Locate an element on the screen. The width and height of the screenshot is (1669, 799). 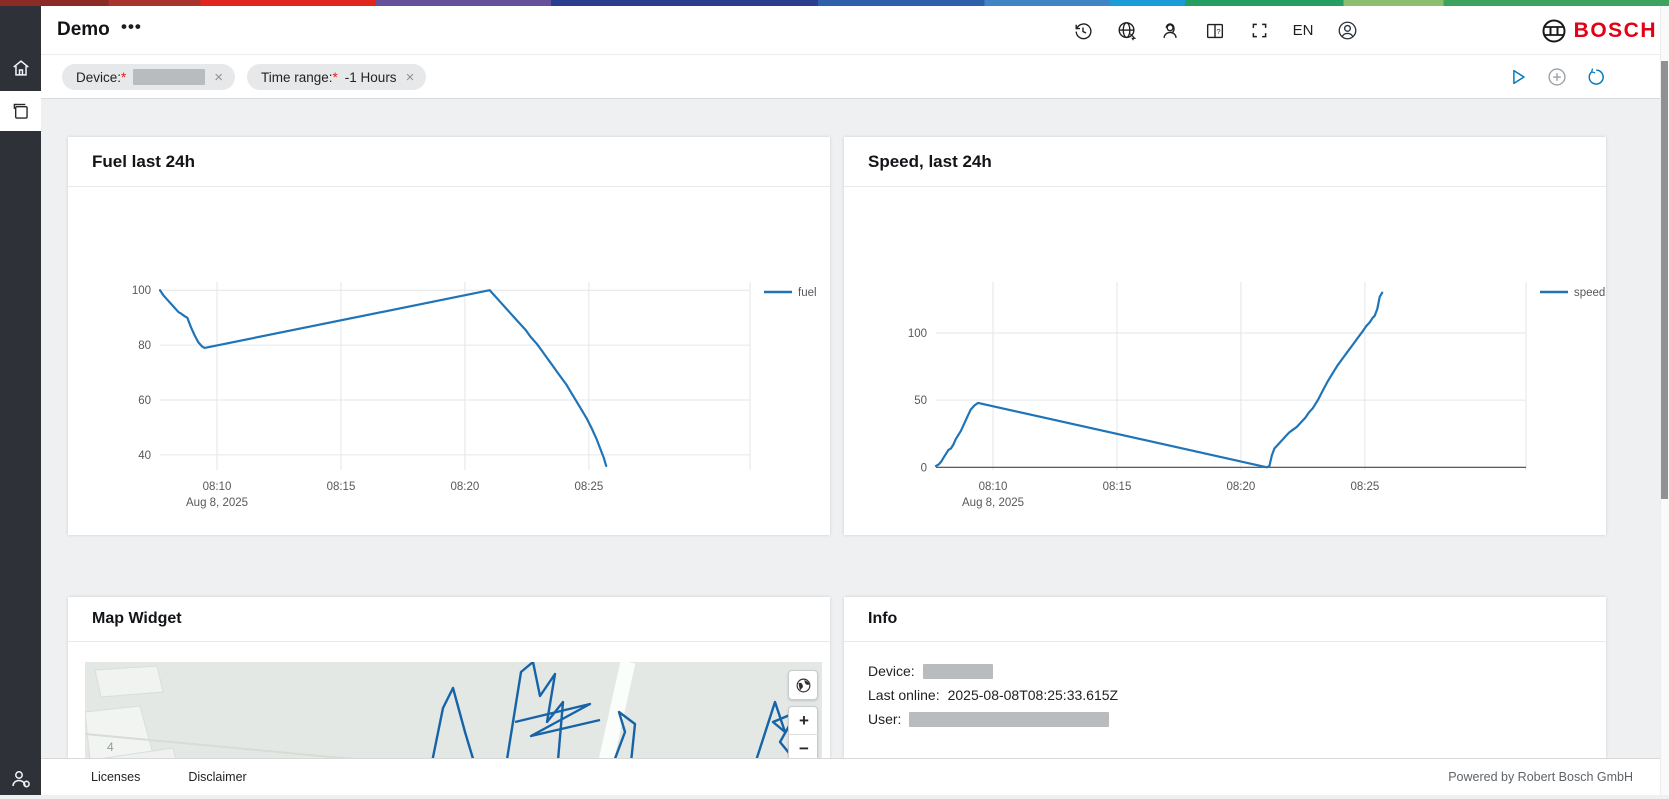
chip-timerange-label: Time range:* is located at coordinates (299, 77).